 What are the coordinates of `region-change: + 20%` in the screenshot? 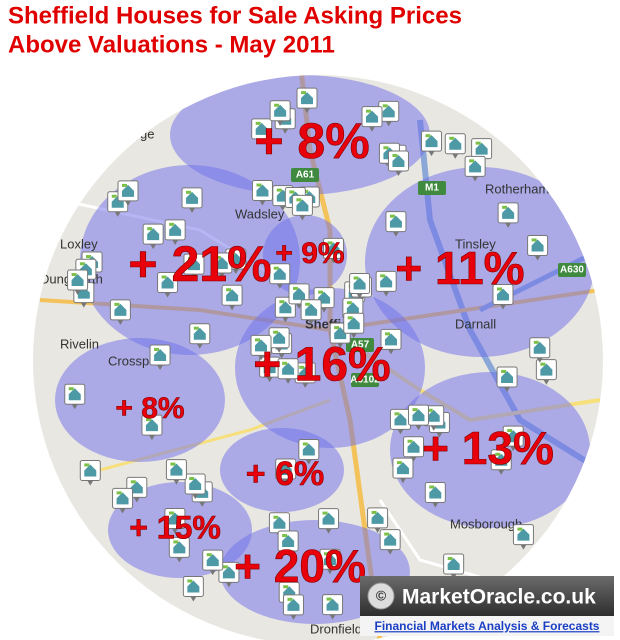 It's located at (300, 566).